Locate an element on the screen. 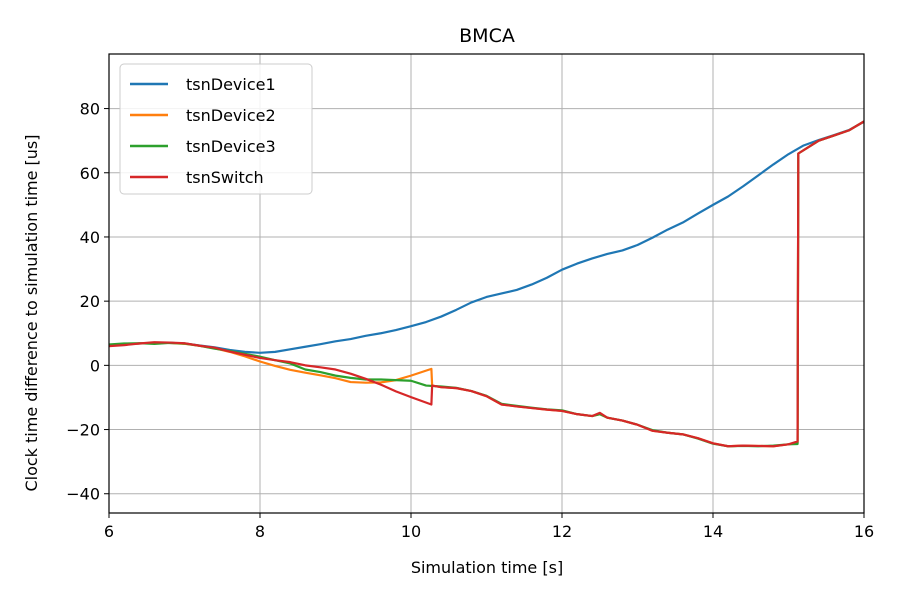 The image size is (900, 600). x-tick-label: 10 is located at coordinates (411, 531).